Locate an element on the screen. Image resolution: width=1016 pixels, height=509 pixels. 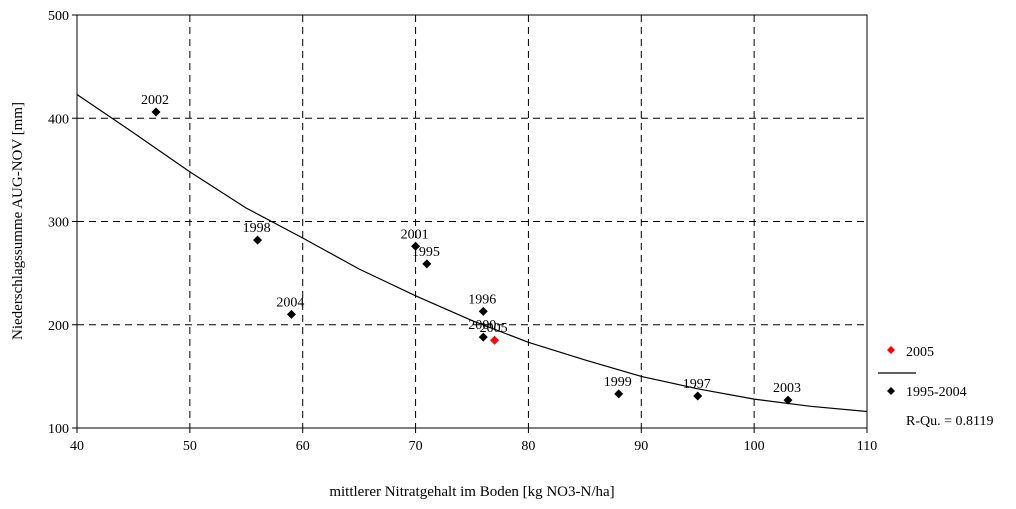
point-label-1998: 1998 is located at coordinates (257, 228).